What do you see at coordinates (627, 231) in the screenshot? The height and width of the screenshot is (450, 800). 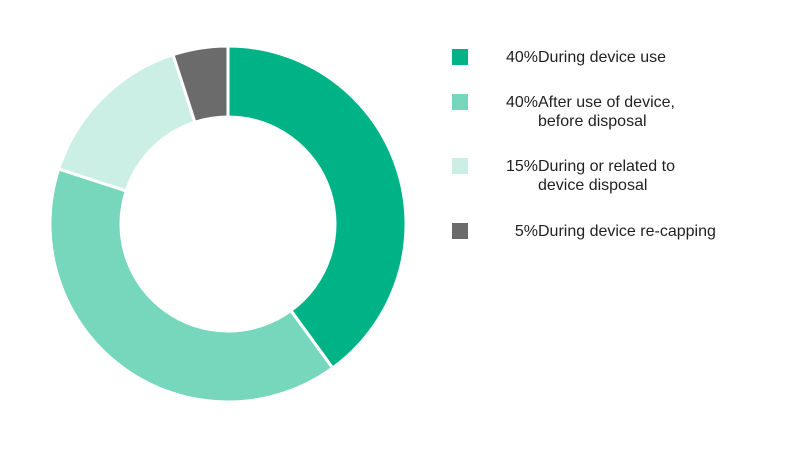 I see `legend-label: During device re-capping` at bounding box center [627, 231].